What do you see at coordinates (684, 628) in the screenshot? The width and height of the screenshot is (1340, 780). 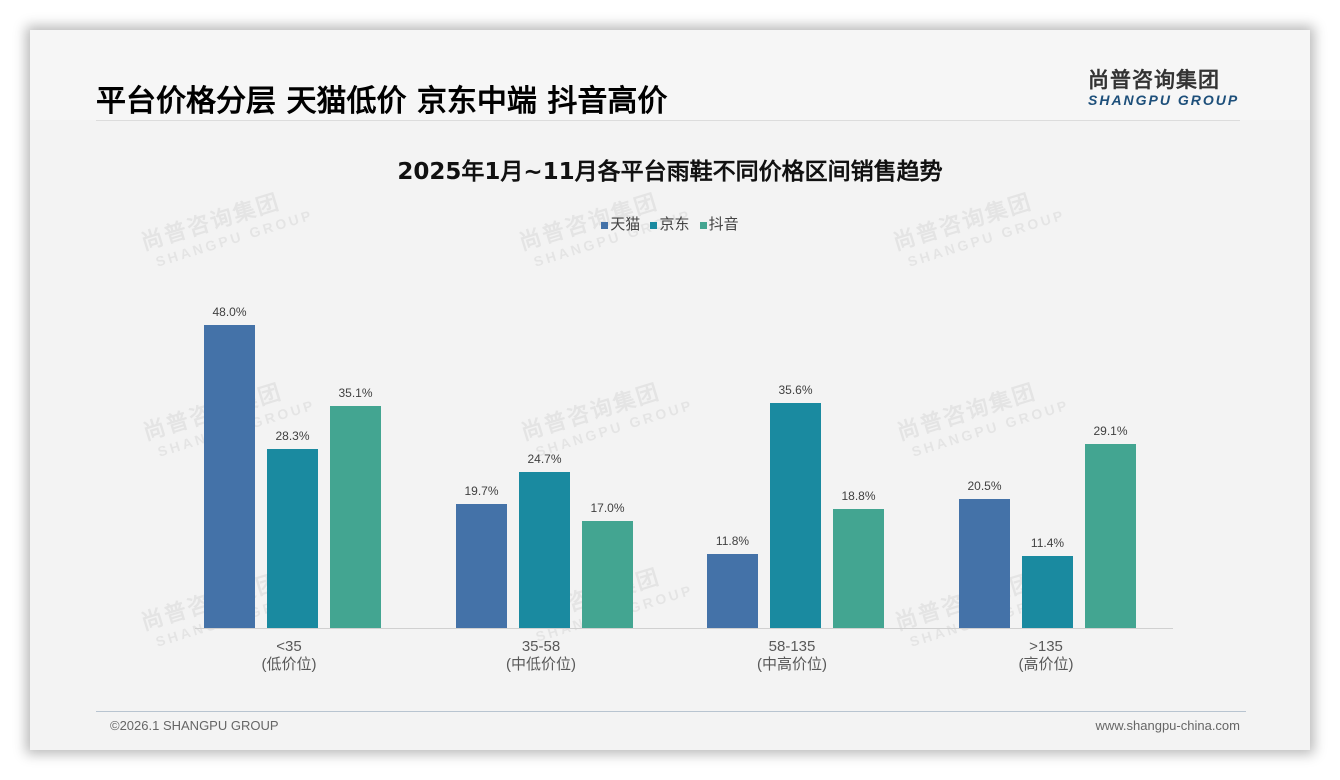 I see `x-axis-line` at bounding box center [684, 628].